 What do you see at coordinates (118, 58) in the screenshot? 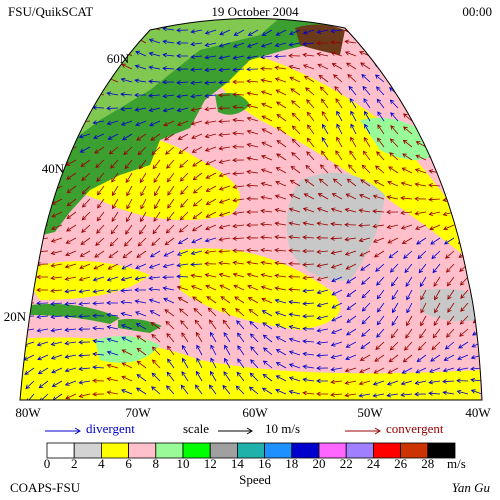
I see `lat-label: 60N` at bounding box center [118, 58].